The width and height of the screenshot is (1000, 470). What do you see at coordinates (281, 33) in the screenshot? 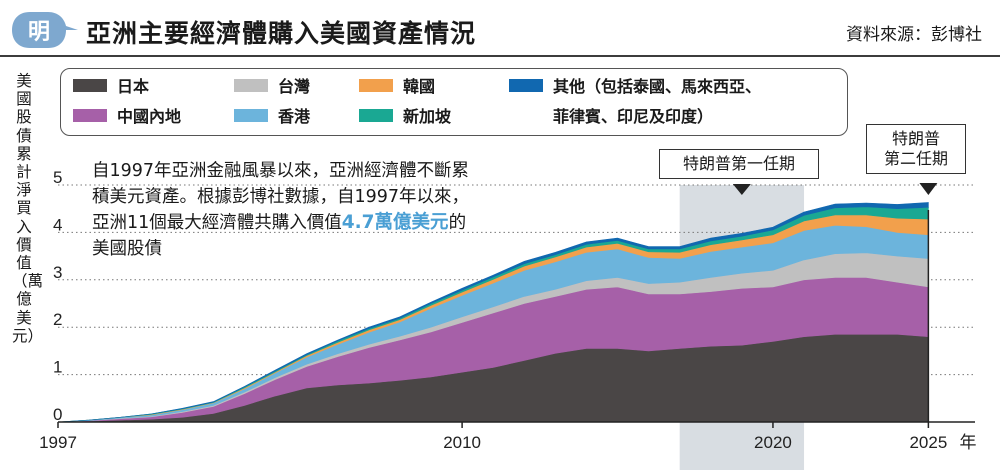
I see `page-title: 亞洲主要經濟體購入美國資產情況` at bounding box center [281, 33].